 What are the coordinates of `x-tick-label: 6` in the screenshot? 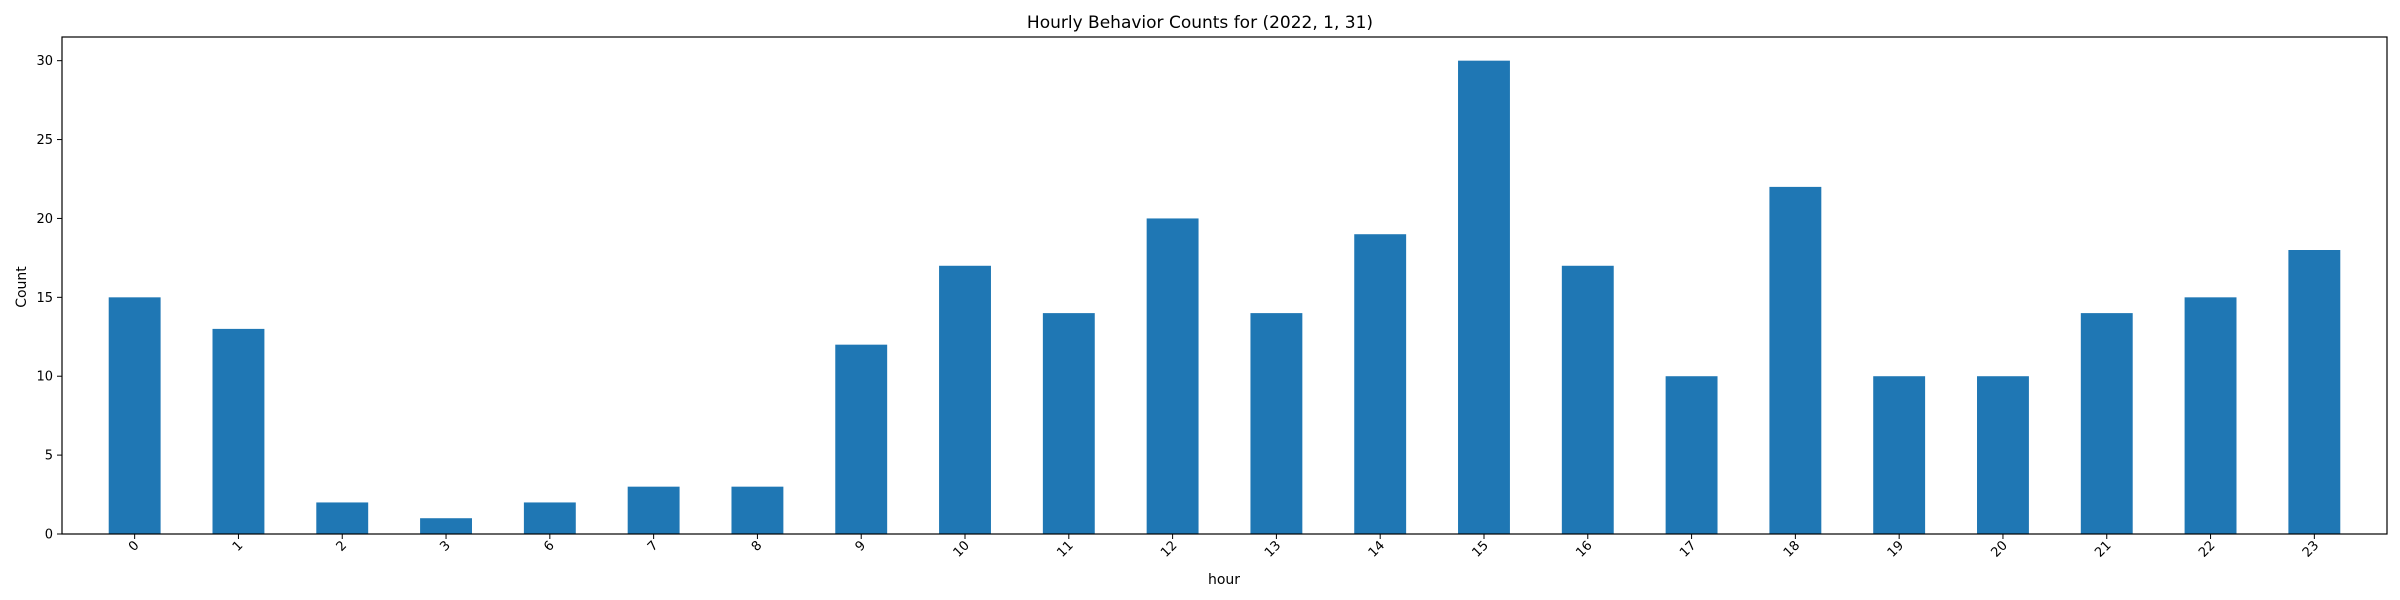 It's located at (549, 546).